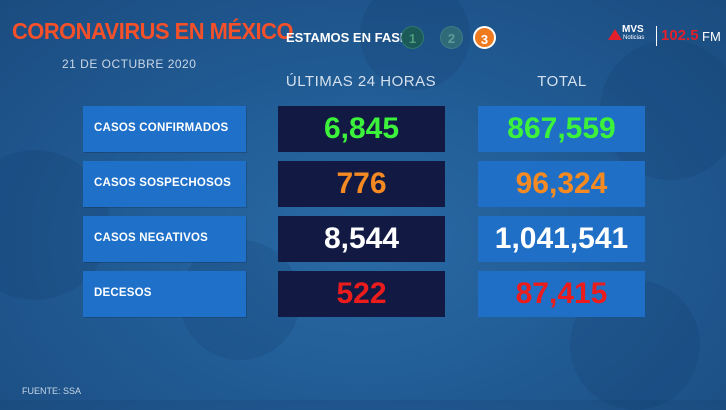 This screenshot has width=726, height=410. I want to click on mvs-logo: MVS Noticias 102.5 FM, so click(663, 36).